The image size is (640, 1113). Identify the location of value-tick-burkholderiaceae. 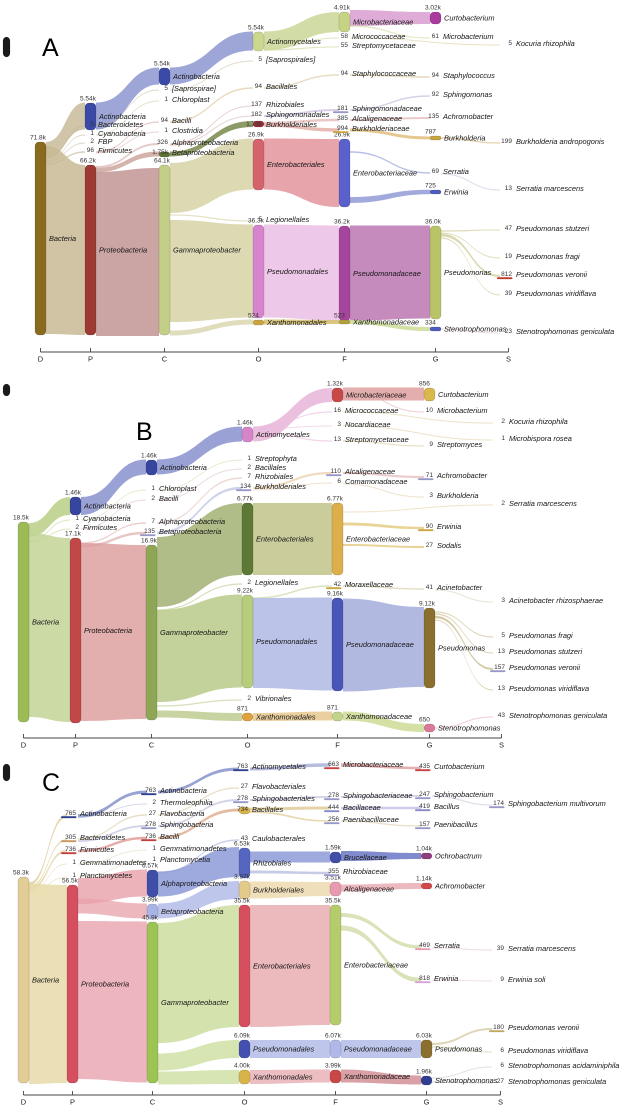
(341, 132).